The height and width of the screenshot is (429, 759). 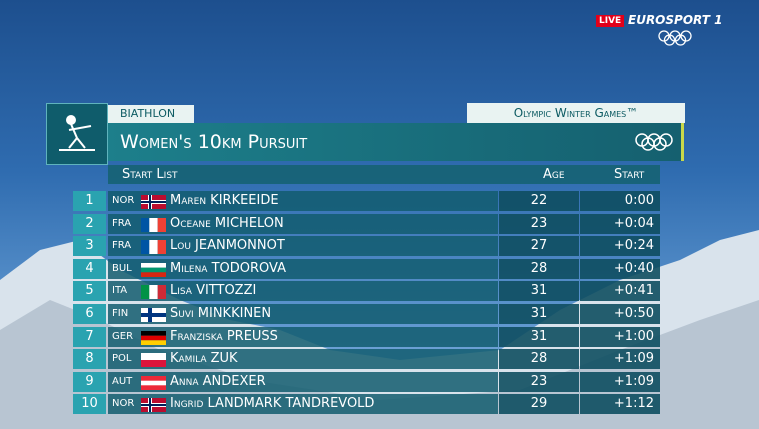 I want to click on start-list-row: 1 NOR Maren KIRKEEIDE 22 0:00, so click(x=366, y=201).